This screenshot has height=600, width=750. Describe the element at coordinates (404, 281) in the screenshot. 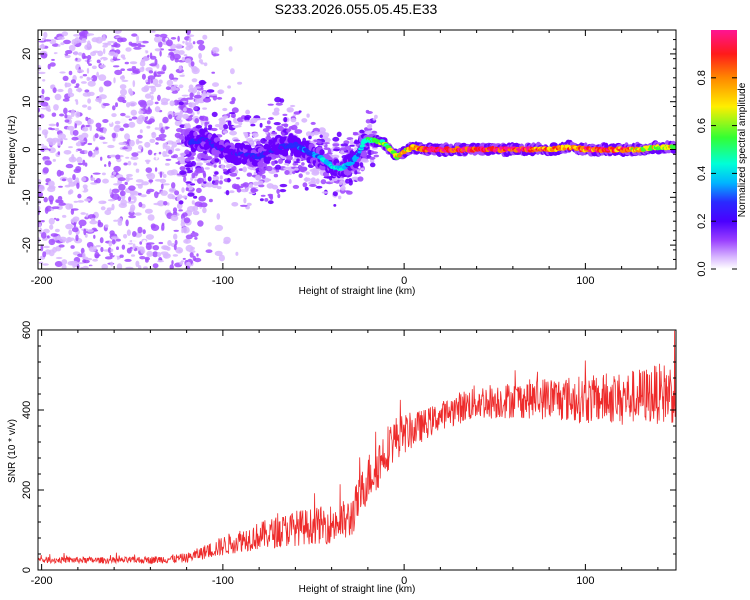

I see `x-tick-label: 0` at that location.